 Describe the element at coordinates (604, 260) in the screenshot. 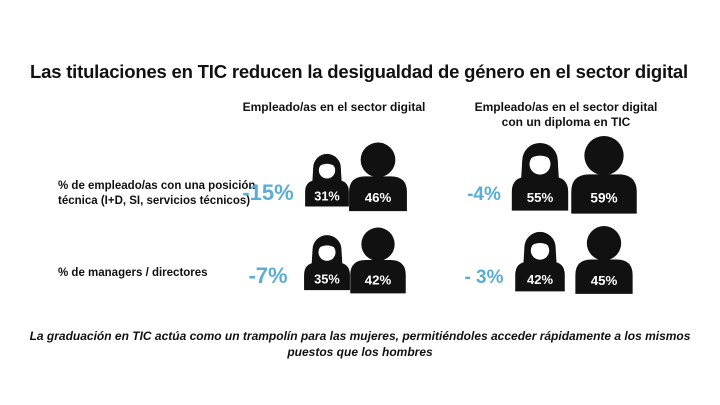

I see `man-icon-managers-col2` at that location.